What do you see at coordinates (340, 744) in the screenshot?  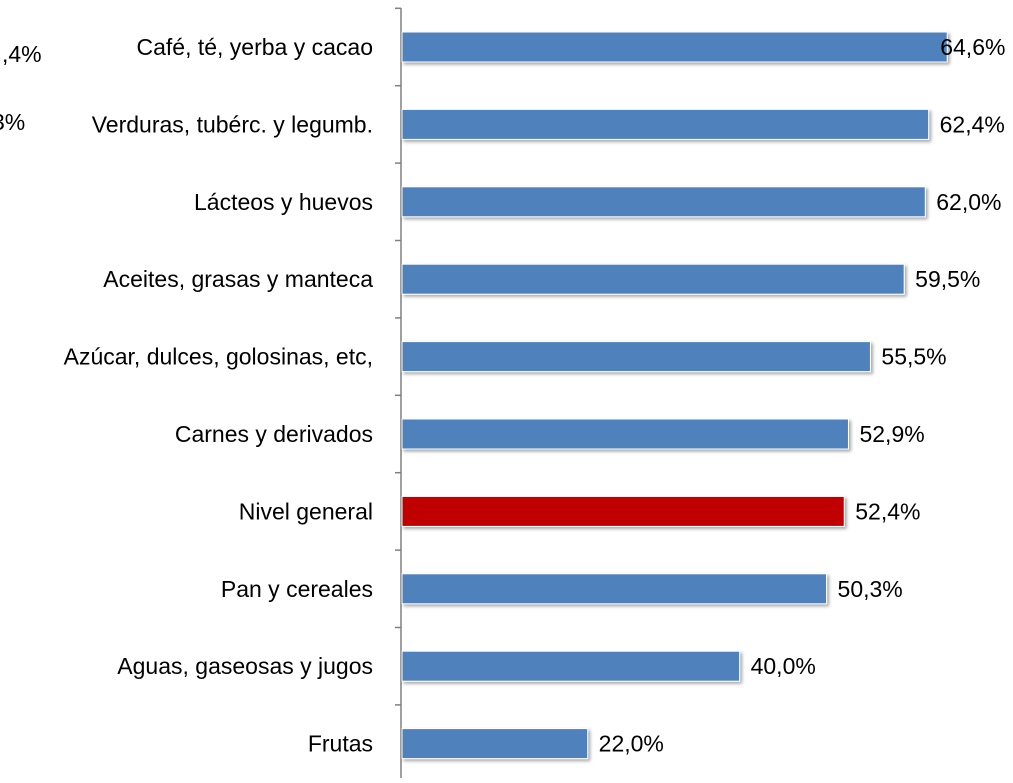 I see `category-label: Frutas` at bounding box center [340, 744].